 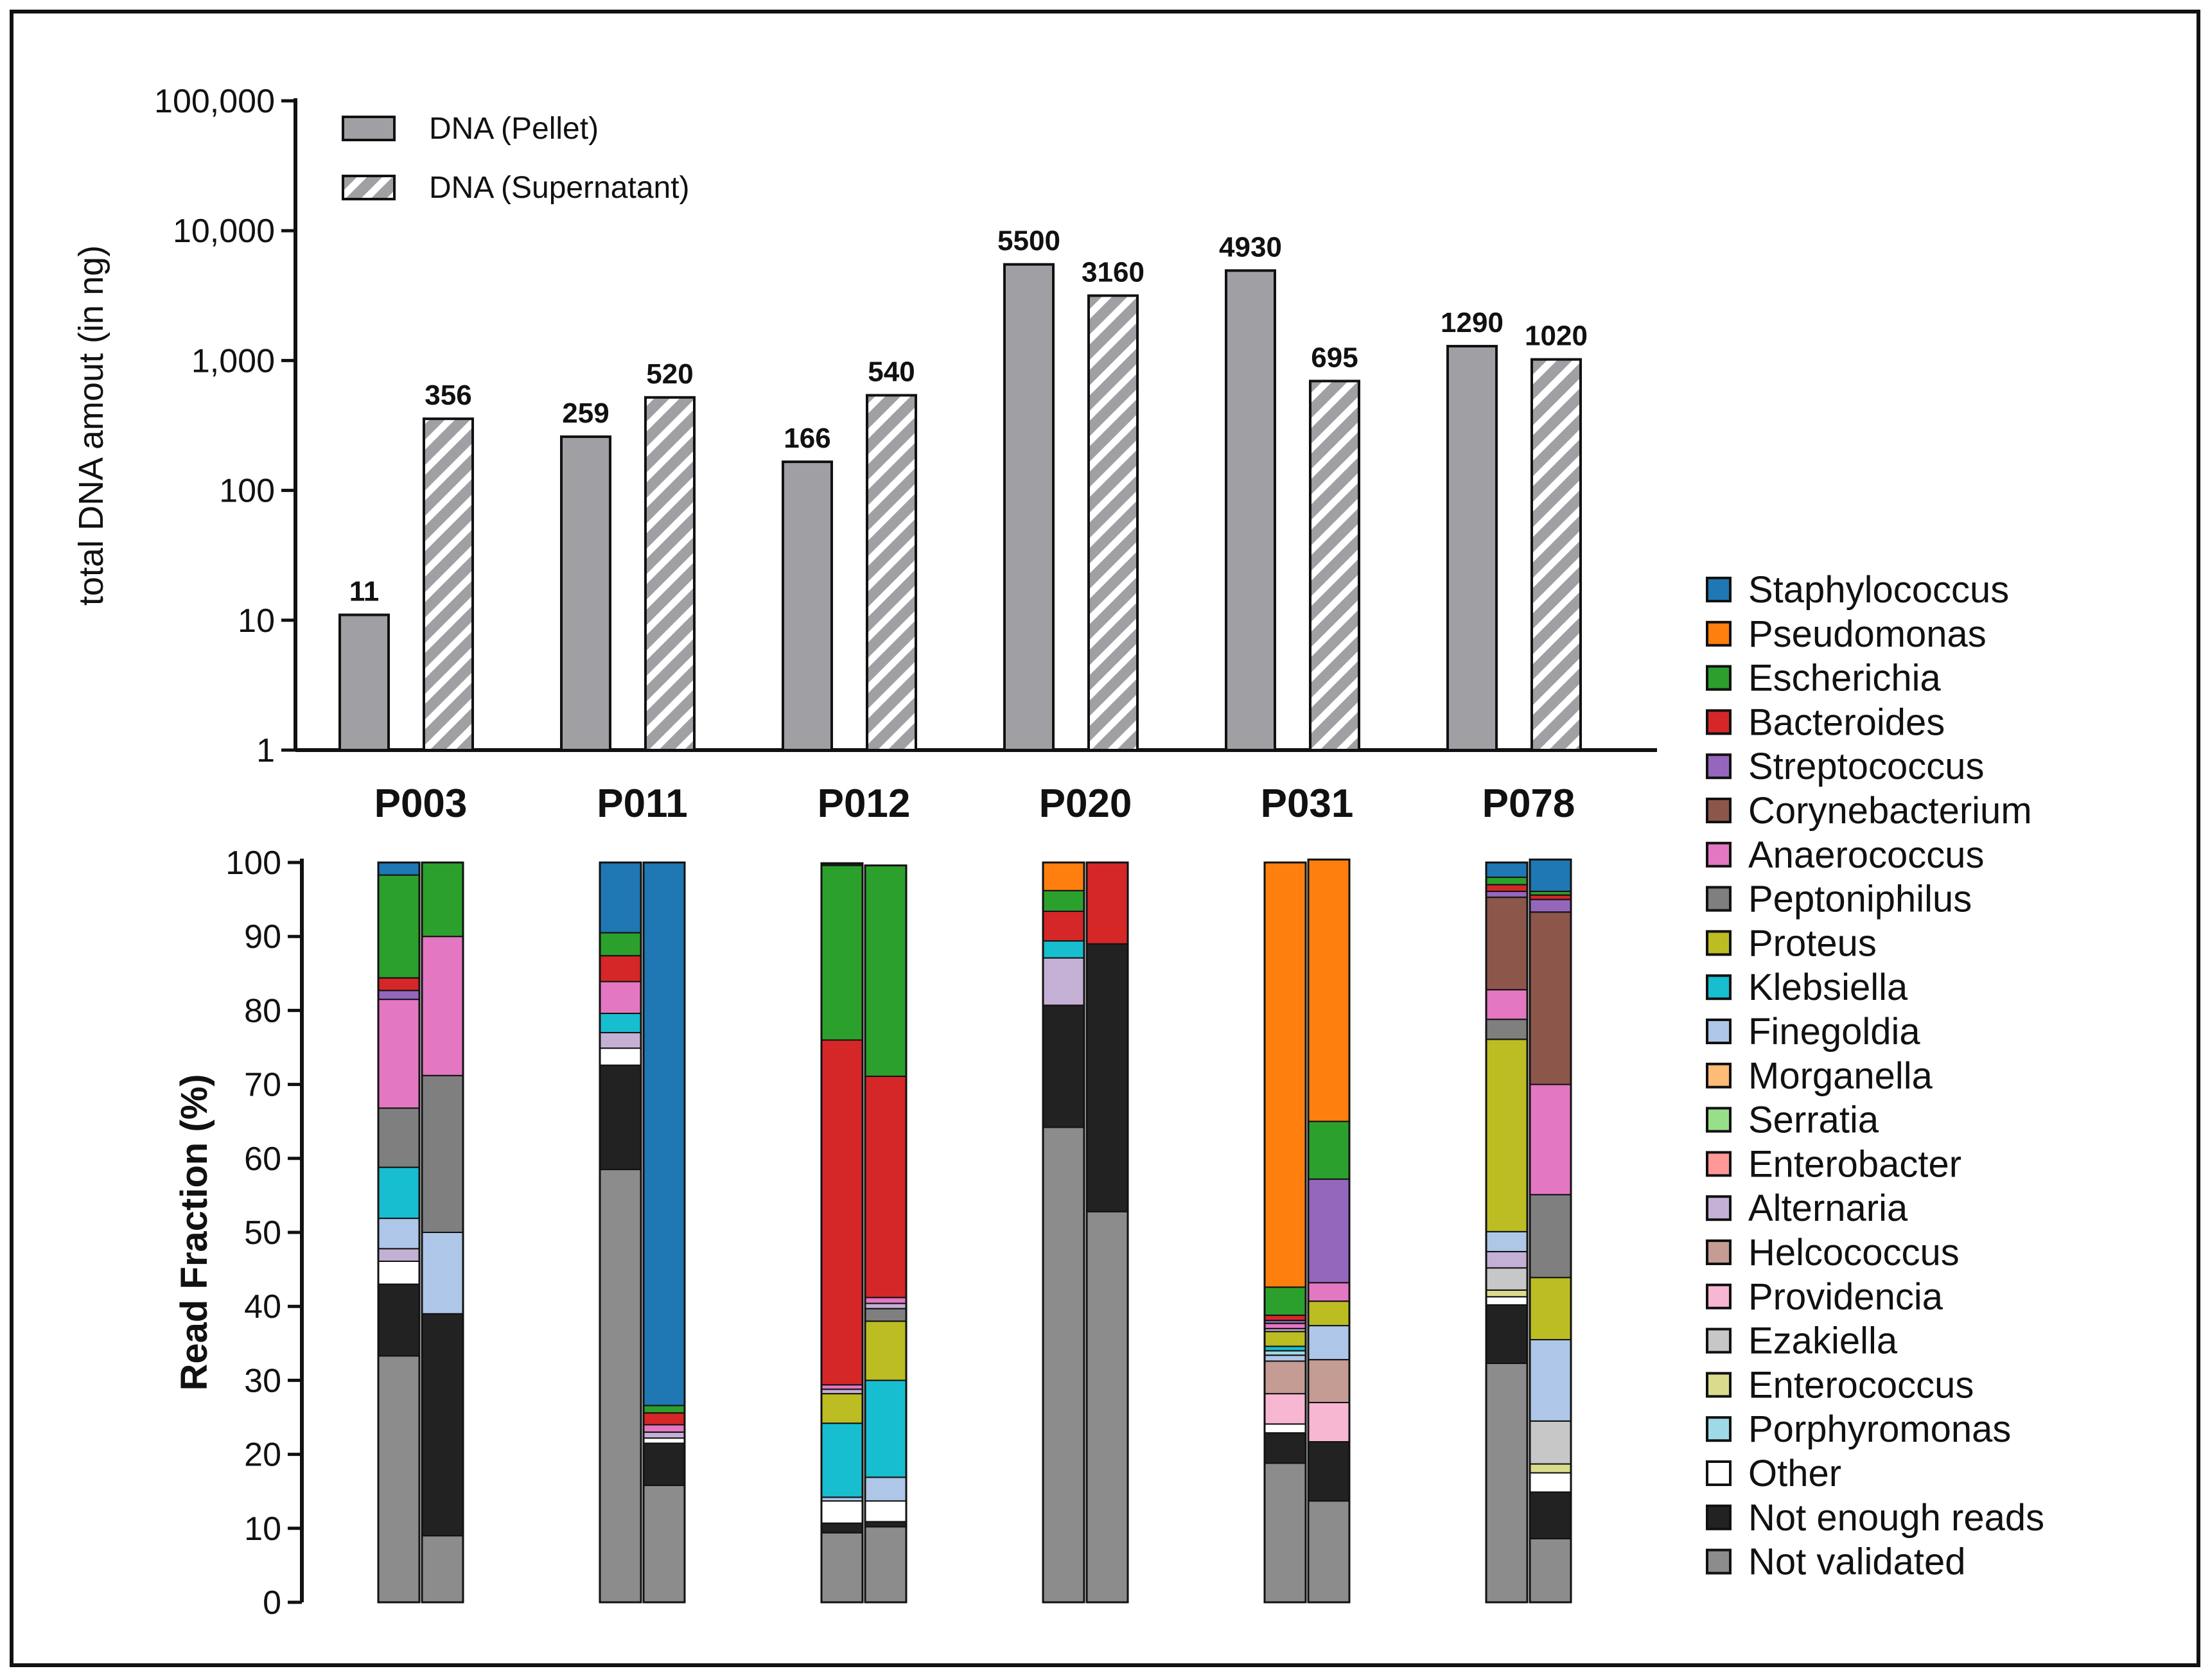 I want to click on bottom-y-tick-label: 30, so click(x=262, y=1380).